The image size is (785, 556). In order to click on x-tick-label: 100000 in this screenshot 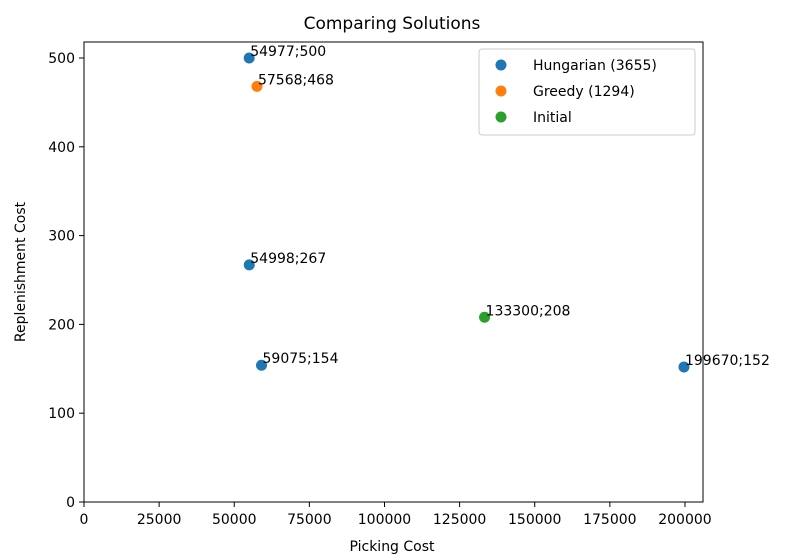, I will do `click(384, 520)`.